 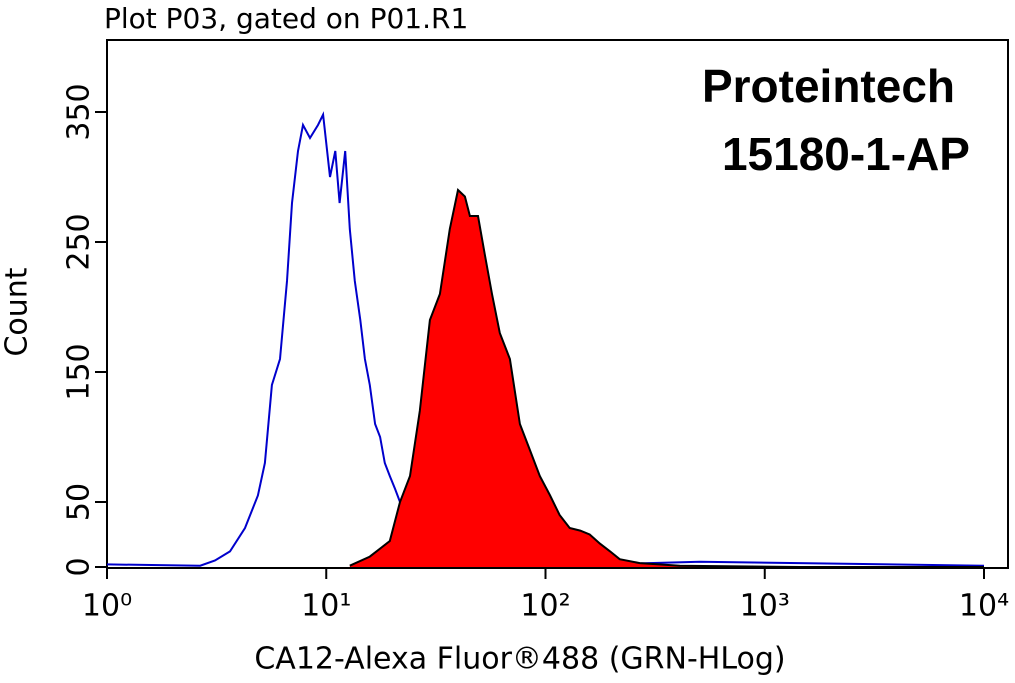 What do you see at coordinates (79, 371) in the screenshot?
I see `y-tick-label: 150` at bounding box center [79, 371].